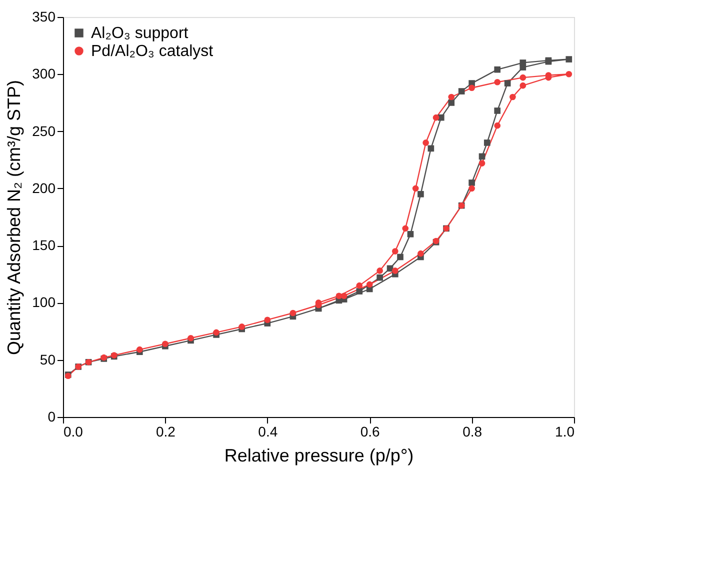 This screenshot has height=574, width=701. What do you see at coordinates (370, 432) in the screenshot?
I see `x-tick-label: 0.6` at bounding box center [370, 432].